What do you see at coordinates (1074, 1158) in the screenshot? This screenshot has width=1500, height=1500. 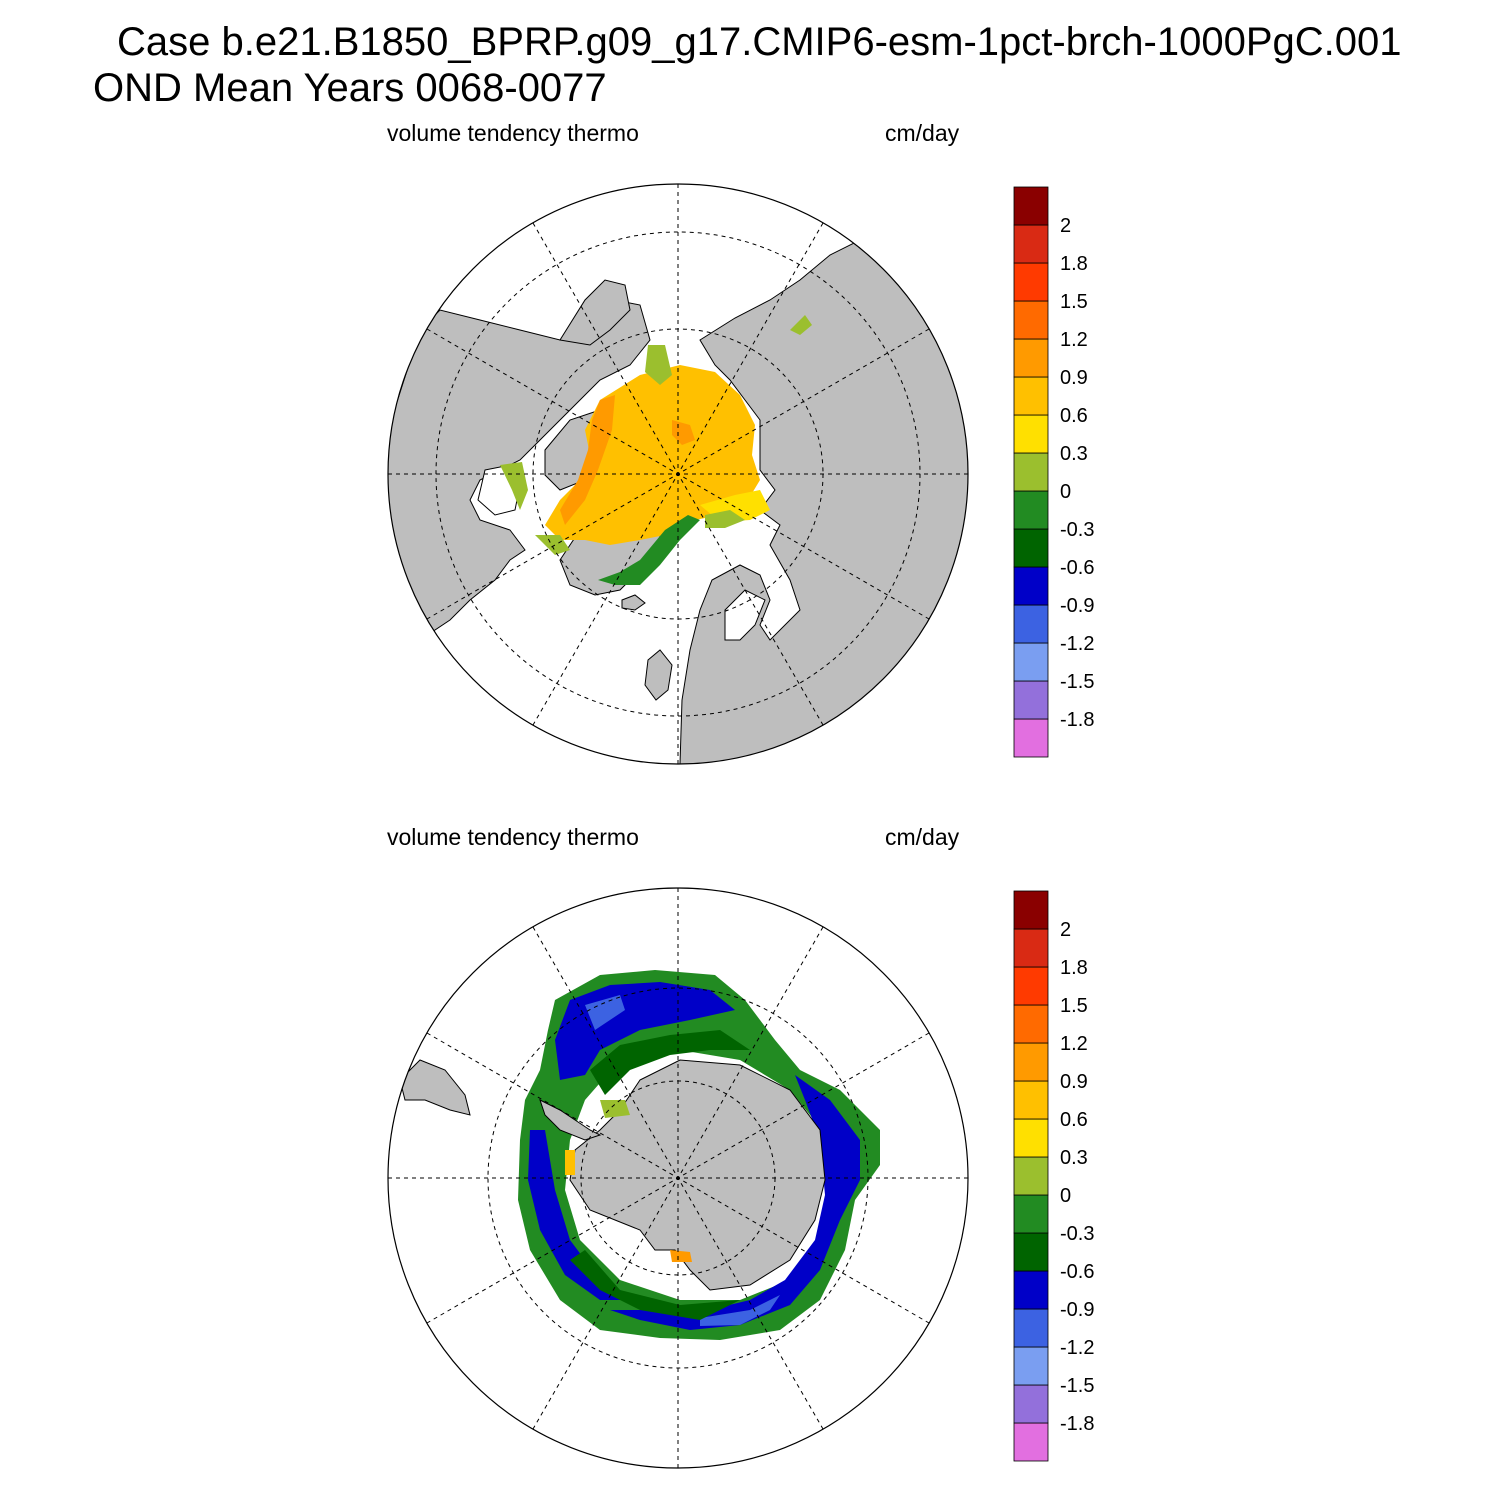 I see `south-colorbar-tick-label: 0.3` at bounding box center [1074, 1158].